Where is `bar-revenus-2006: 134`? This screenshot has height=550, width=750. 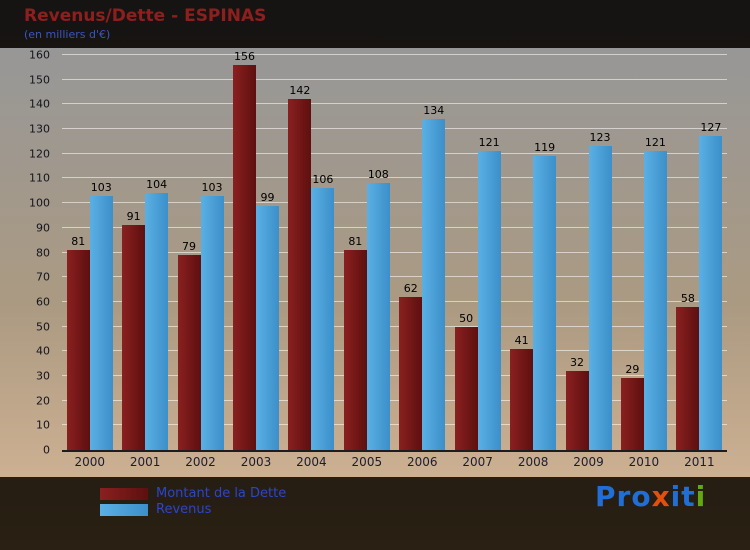
bar-revenus-2006: 134 is located at coordinates (434, 277).